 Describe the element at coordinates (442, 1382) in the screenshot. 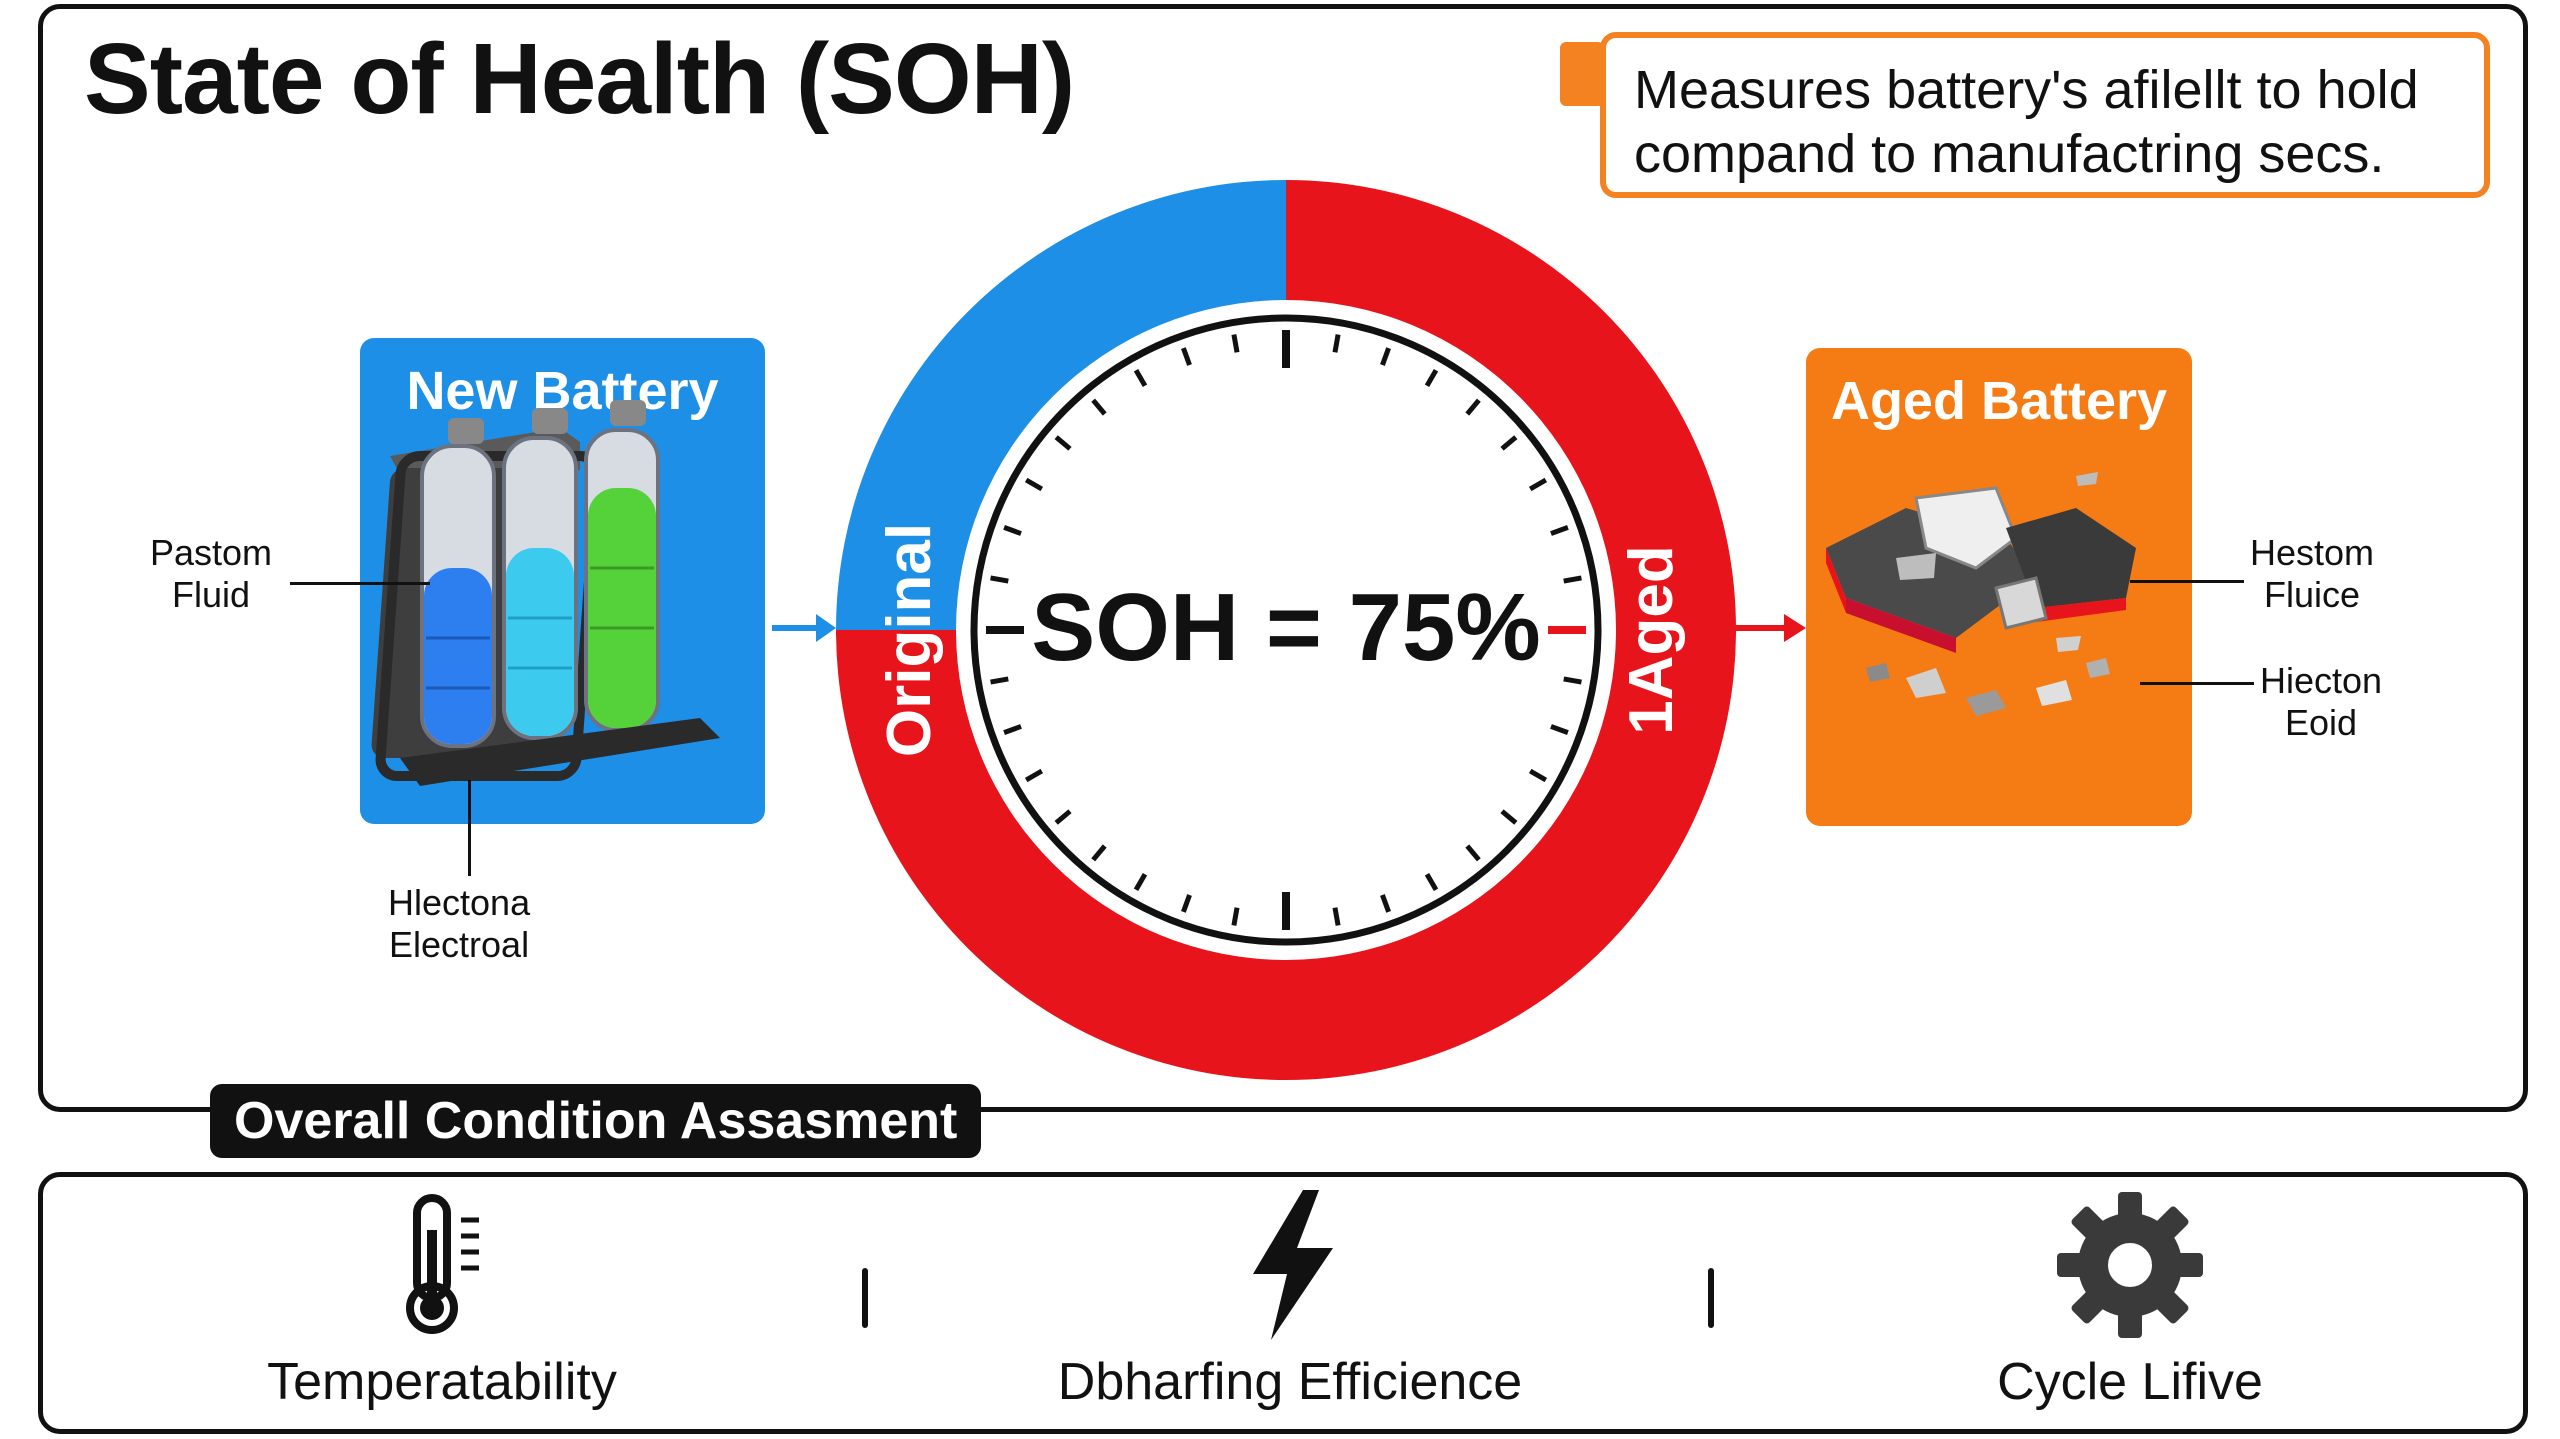

I see `metric-label-temperature: Temperatability` at that location.